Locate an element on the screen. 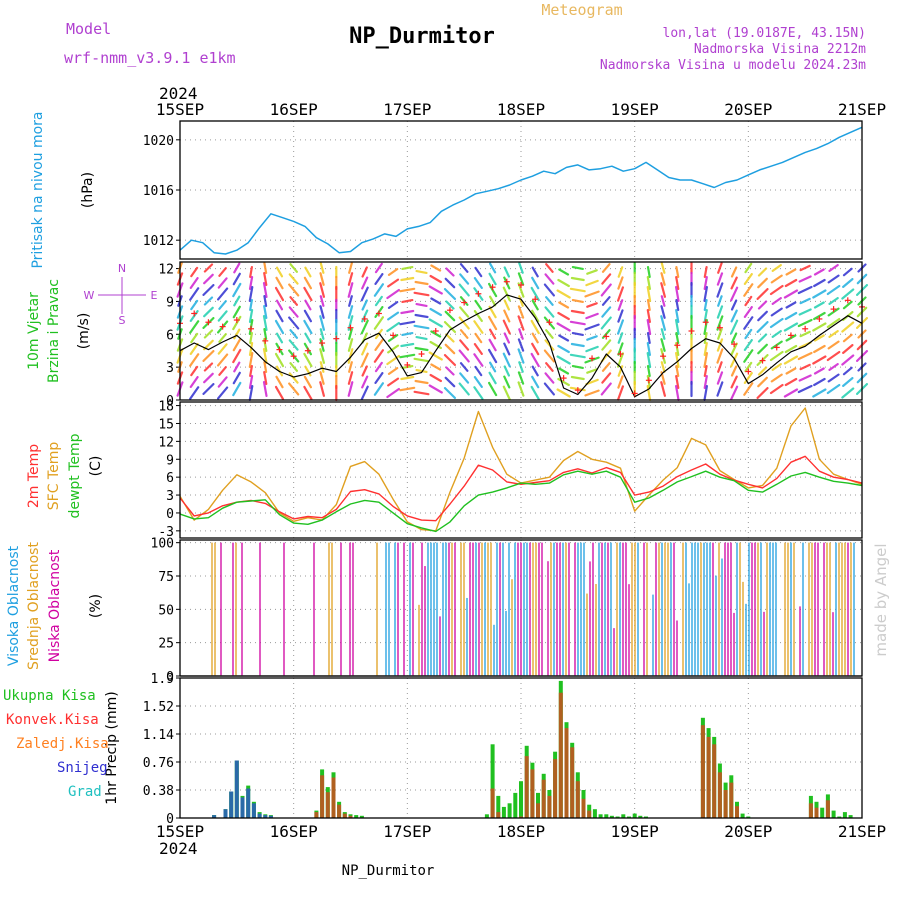  wind-ytick-label: 9 is located at coordinates (170, 302).